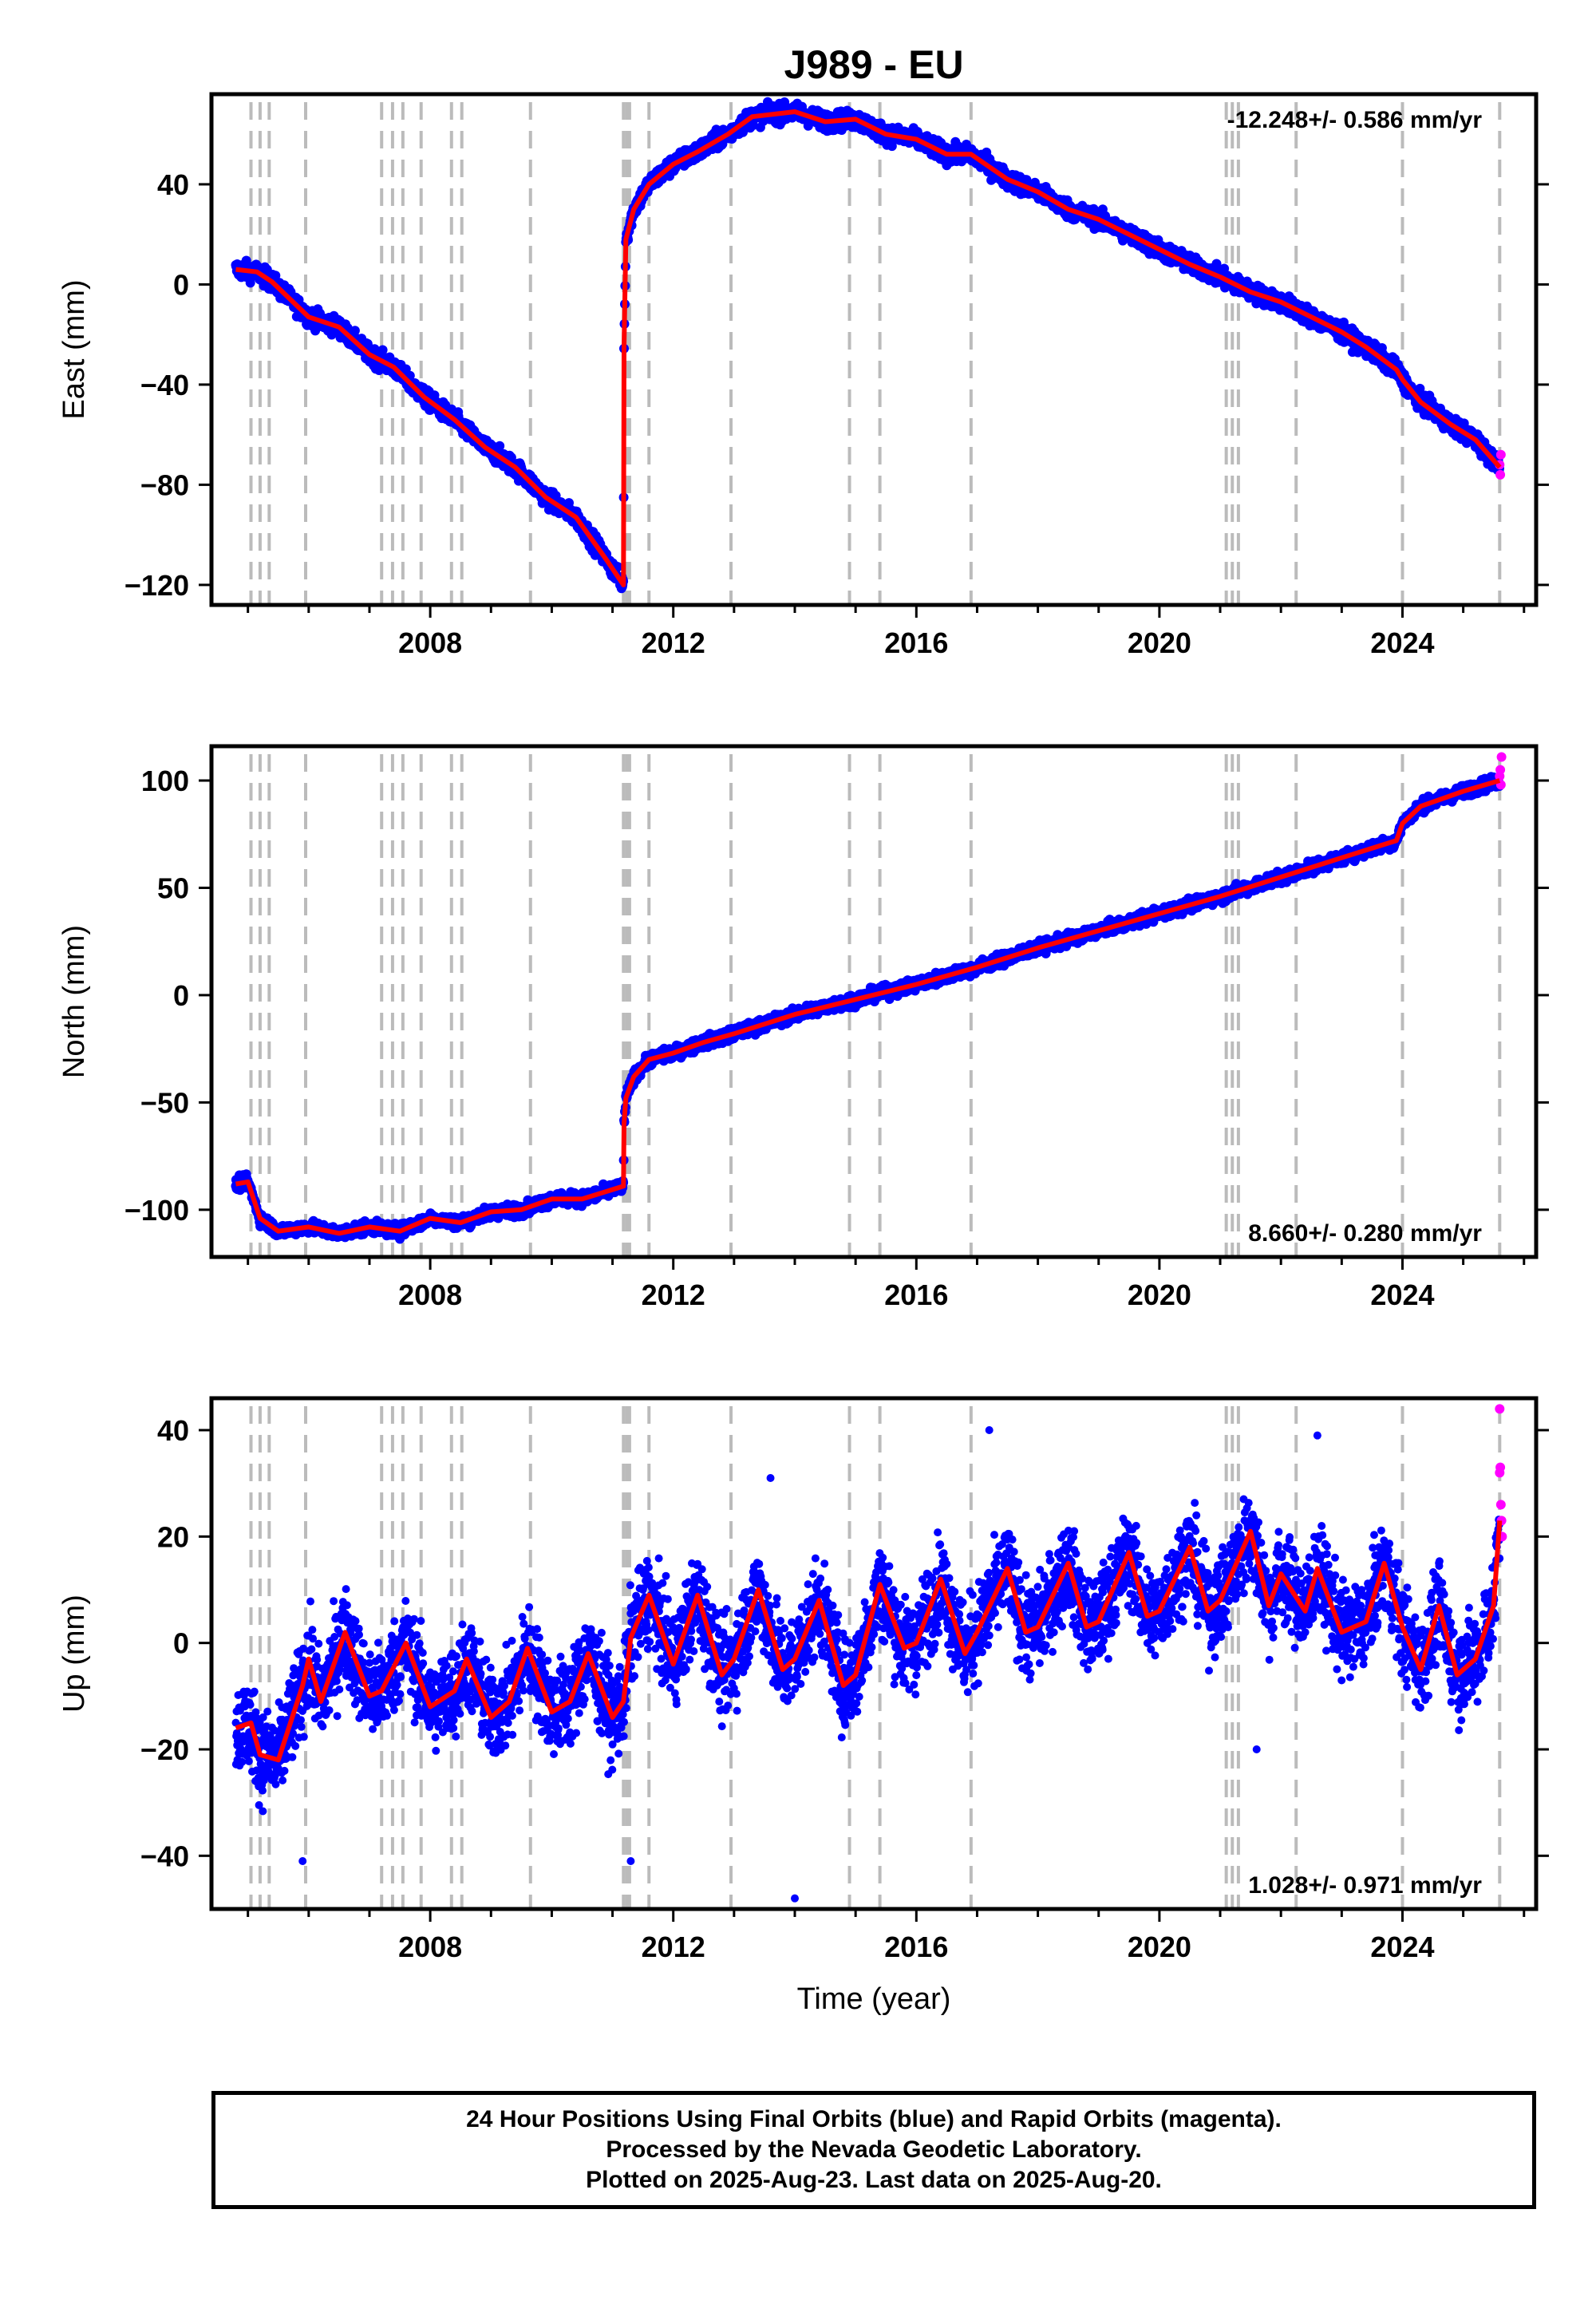 Image resolution: width=1596 pixels, height=2316 pixels. I want to click on x-tick-label: 2012, so click(673, 642).